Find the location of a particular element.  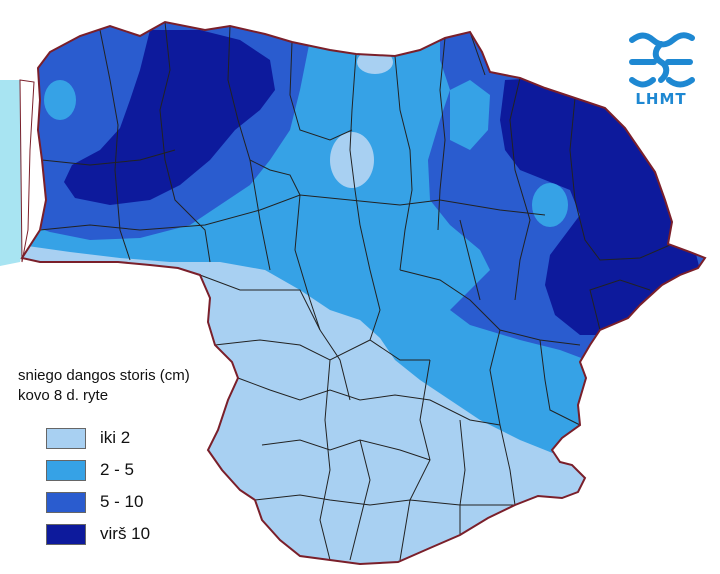

lhmt-logo: LHMT is located at coordinates (661, 70).